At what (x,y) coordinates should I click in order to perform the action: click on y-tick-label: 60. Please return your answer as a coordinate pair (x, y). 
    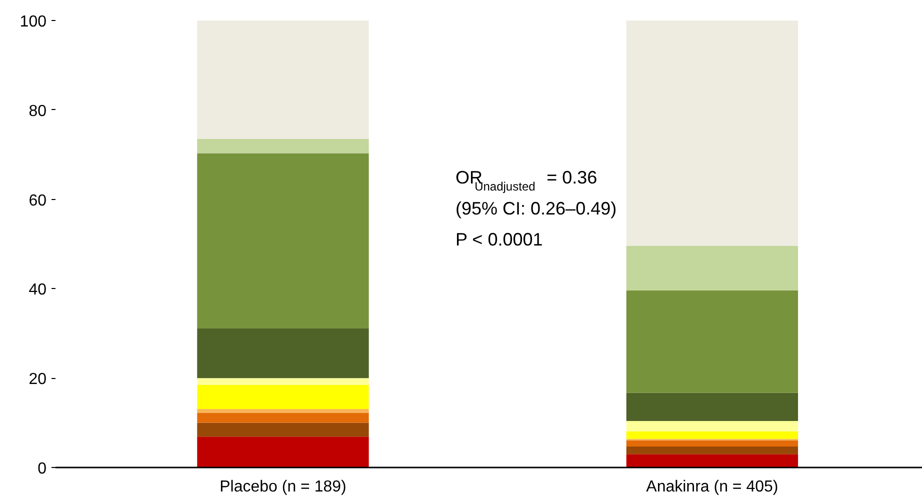
    Looking at the image, I should click on (37, 201).